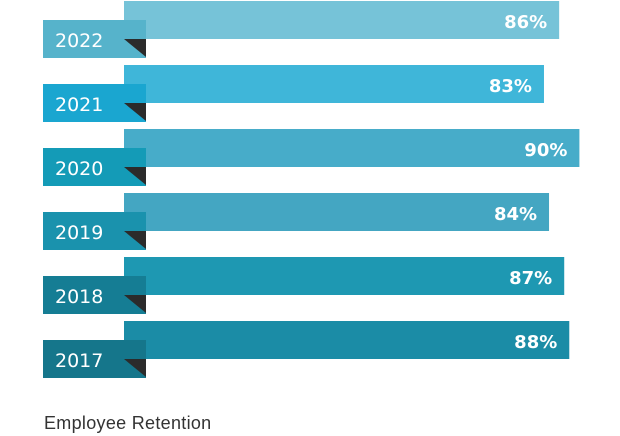 This screenshot has width=620, height=436. What do you see at coordinates (79, 169) in the screenshot?
I see `year-label-2020: 2020` at bounding box center [79, 169].